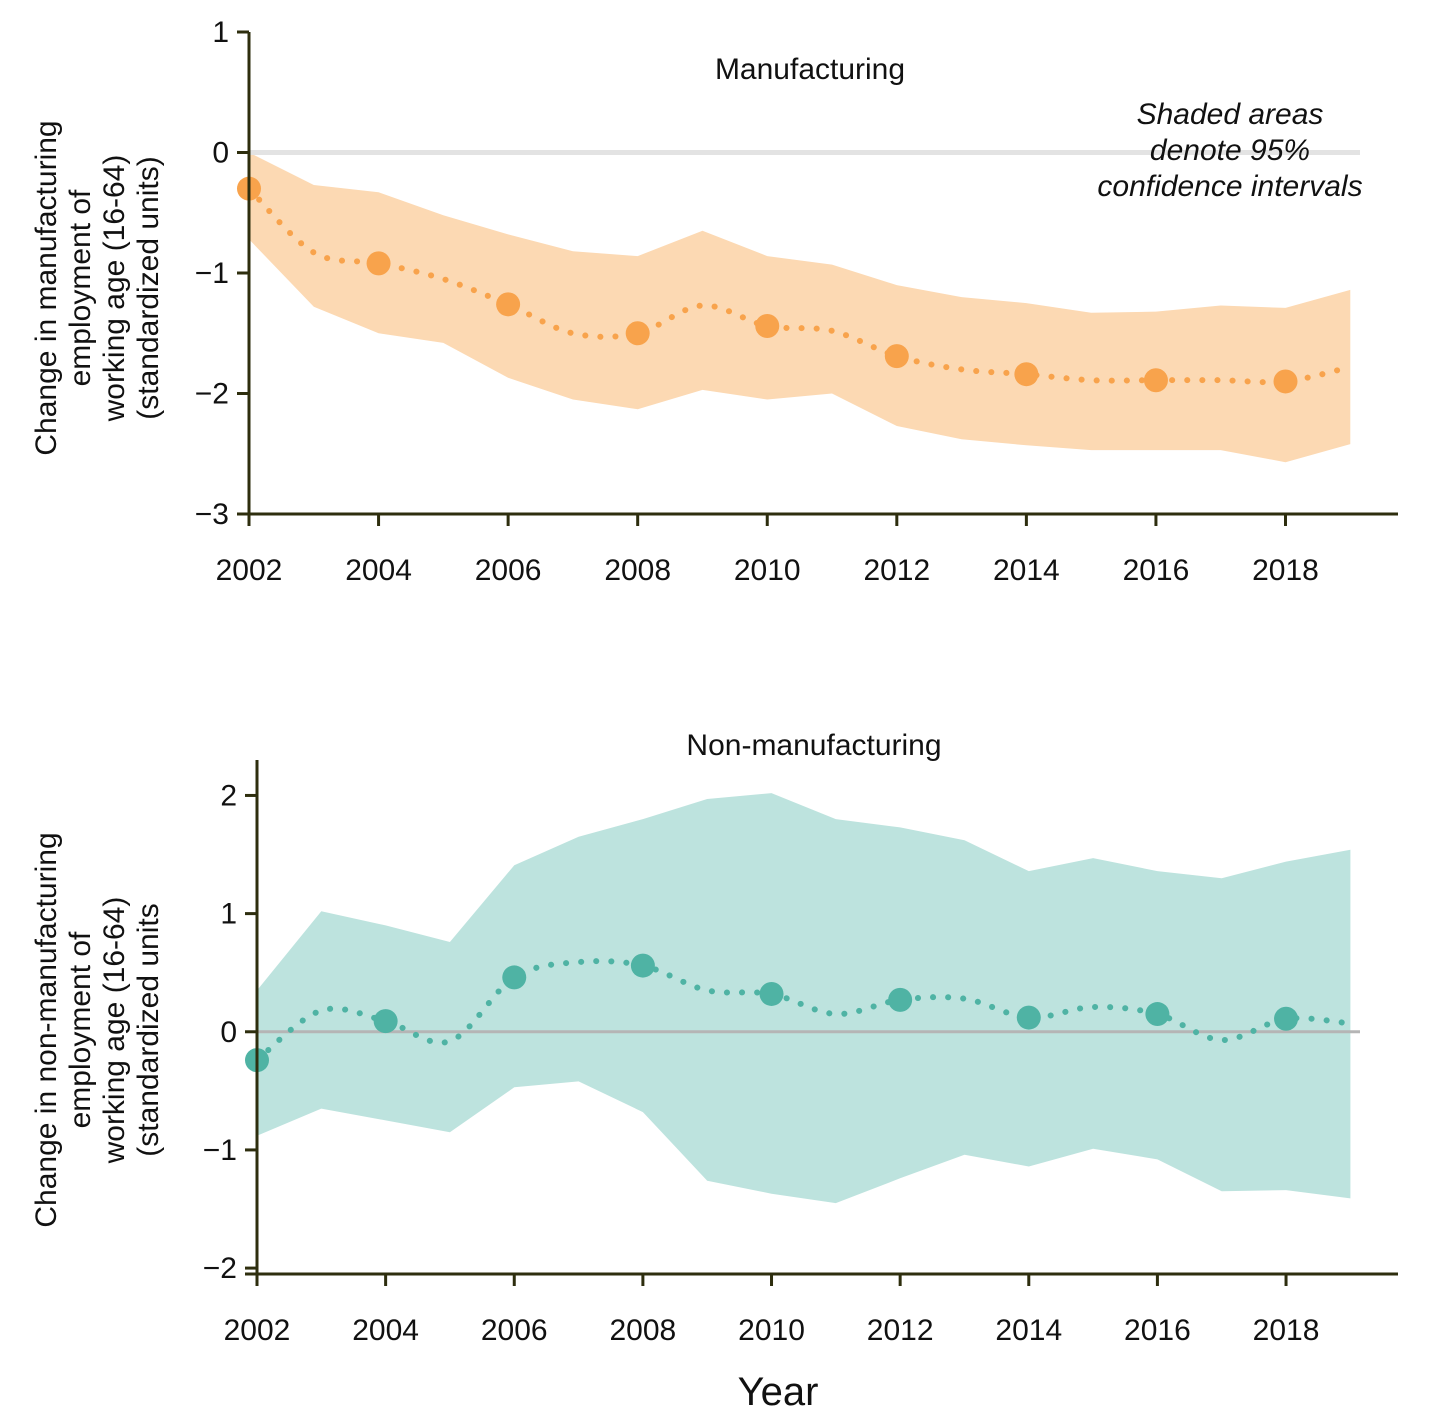  I want to click on panel-title: Manufacturing, so click(810, 69).